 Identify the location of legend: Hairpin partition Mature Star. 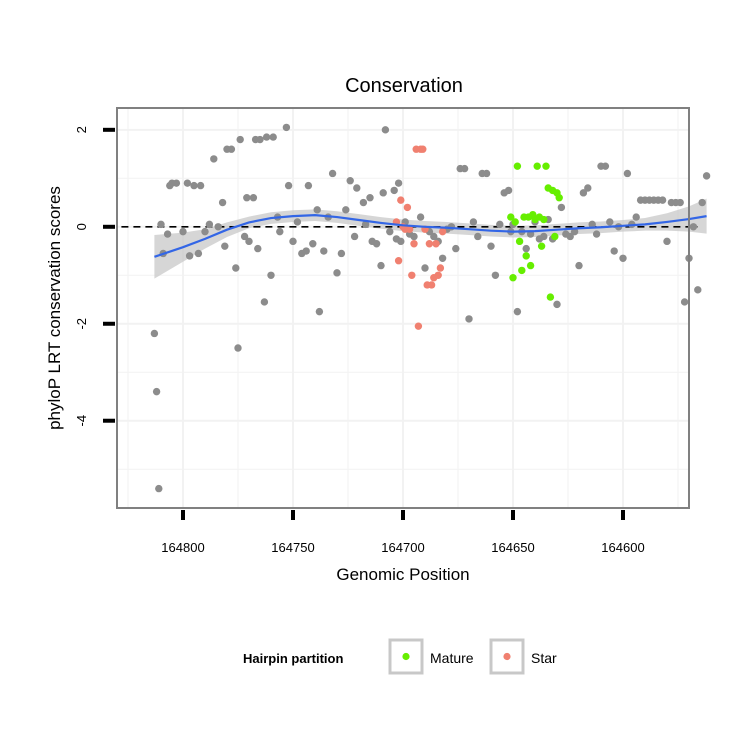
(400, 656).